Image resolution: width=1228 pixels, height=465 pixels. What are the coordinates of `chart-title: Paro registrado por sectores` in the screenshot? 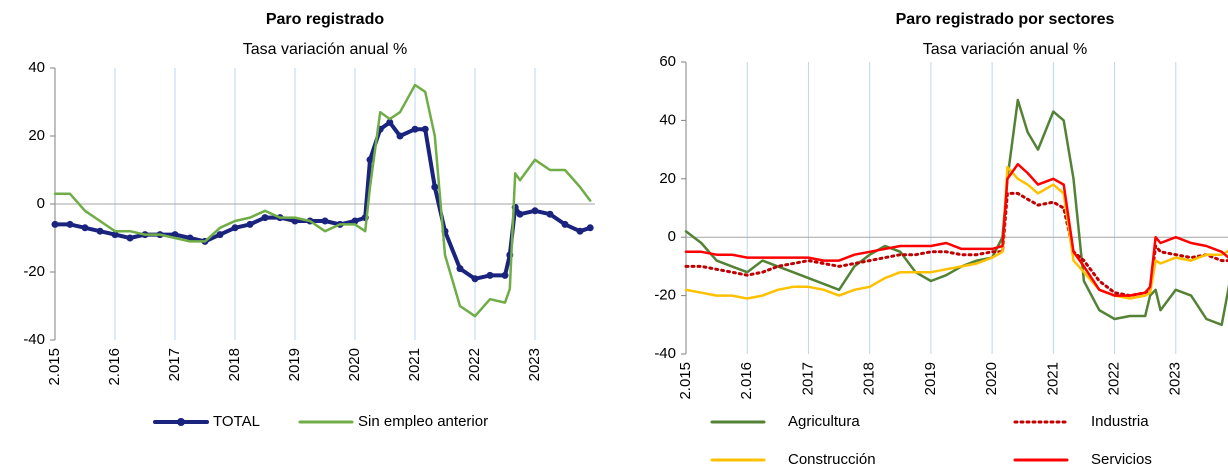 It's located at (1005, 19).